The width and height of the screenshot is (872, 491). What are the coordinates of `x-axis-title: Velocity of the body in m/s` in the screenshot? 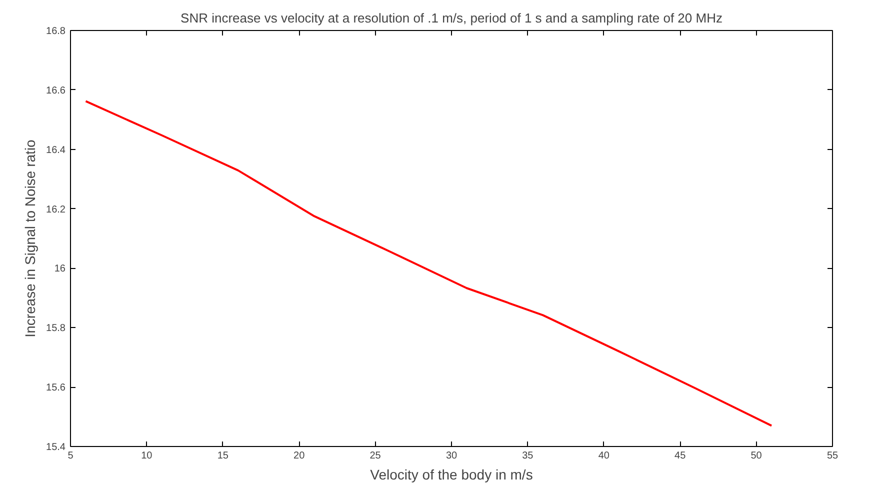 It's located at (451, 474).